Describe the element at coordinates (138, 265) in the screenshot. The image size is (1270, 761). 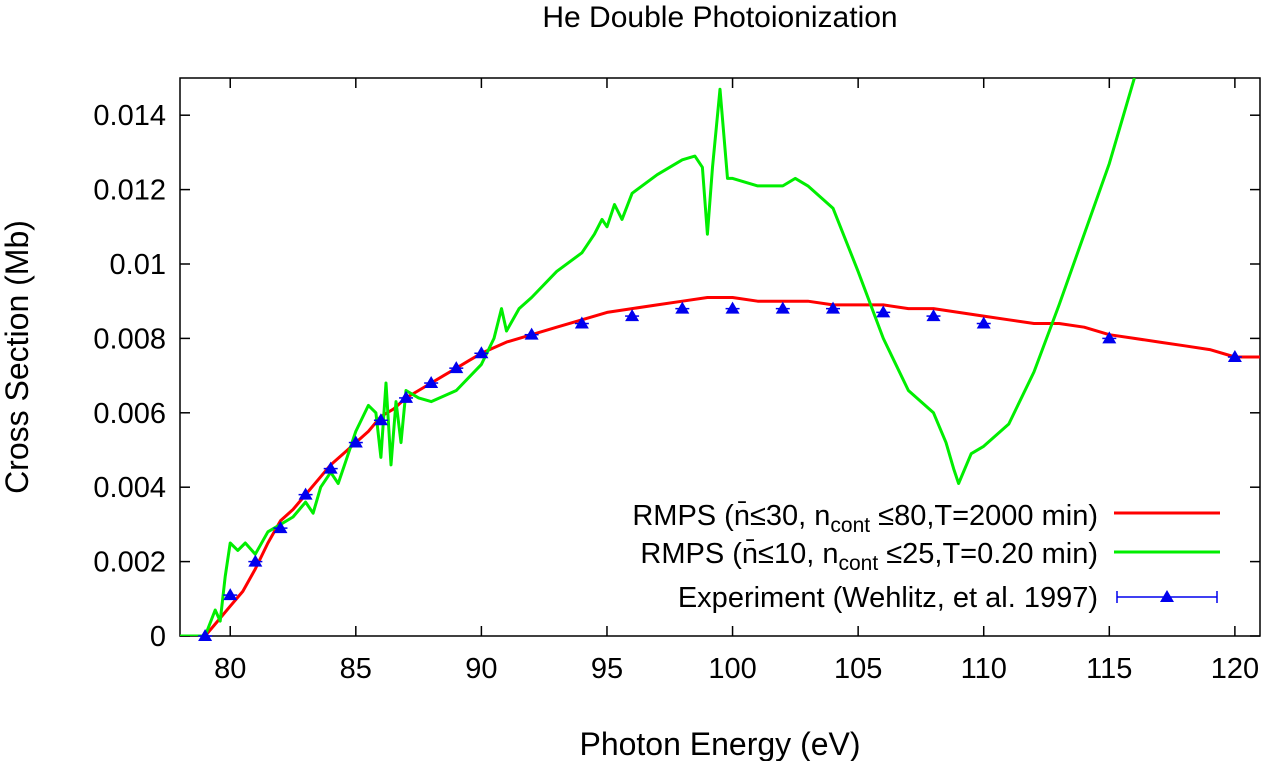
I see `y-tick-label: 0.01` at that location.